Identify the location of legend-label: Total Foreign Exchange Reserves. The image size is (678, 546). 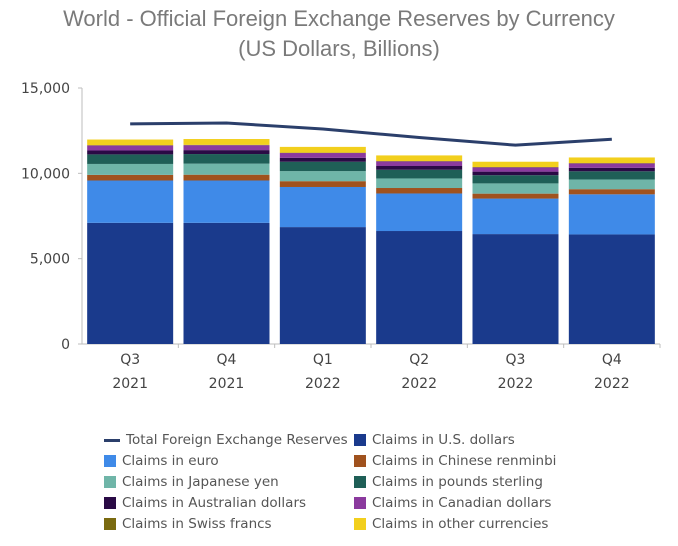
(237, 440).